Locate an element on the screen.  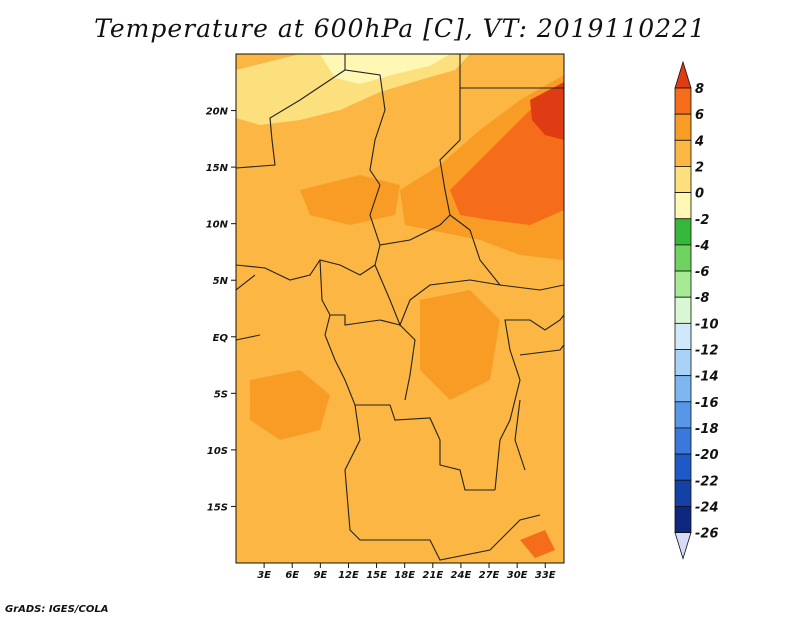
colorbar-label: 4 is located at coordinates (699, 141).